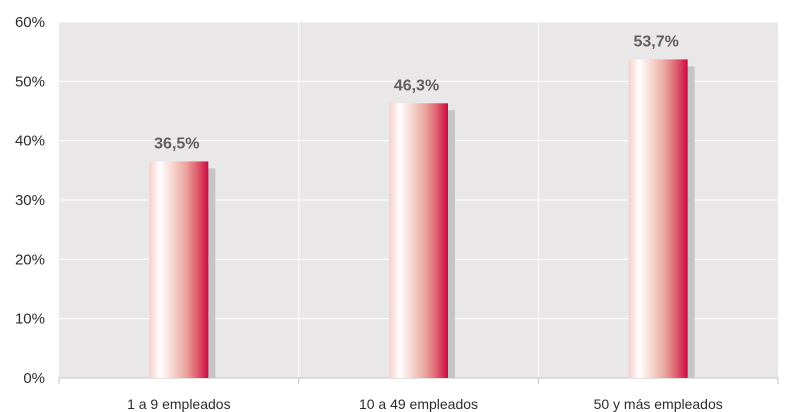 The height and width of the screenshot is (412, 791). I want to click on y-tick-label: 40%, so click(30, 141).